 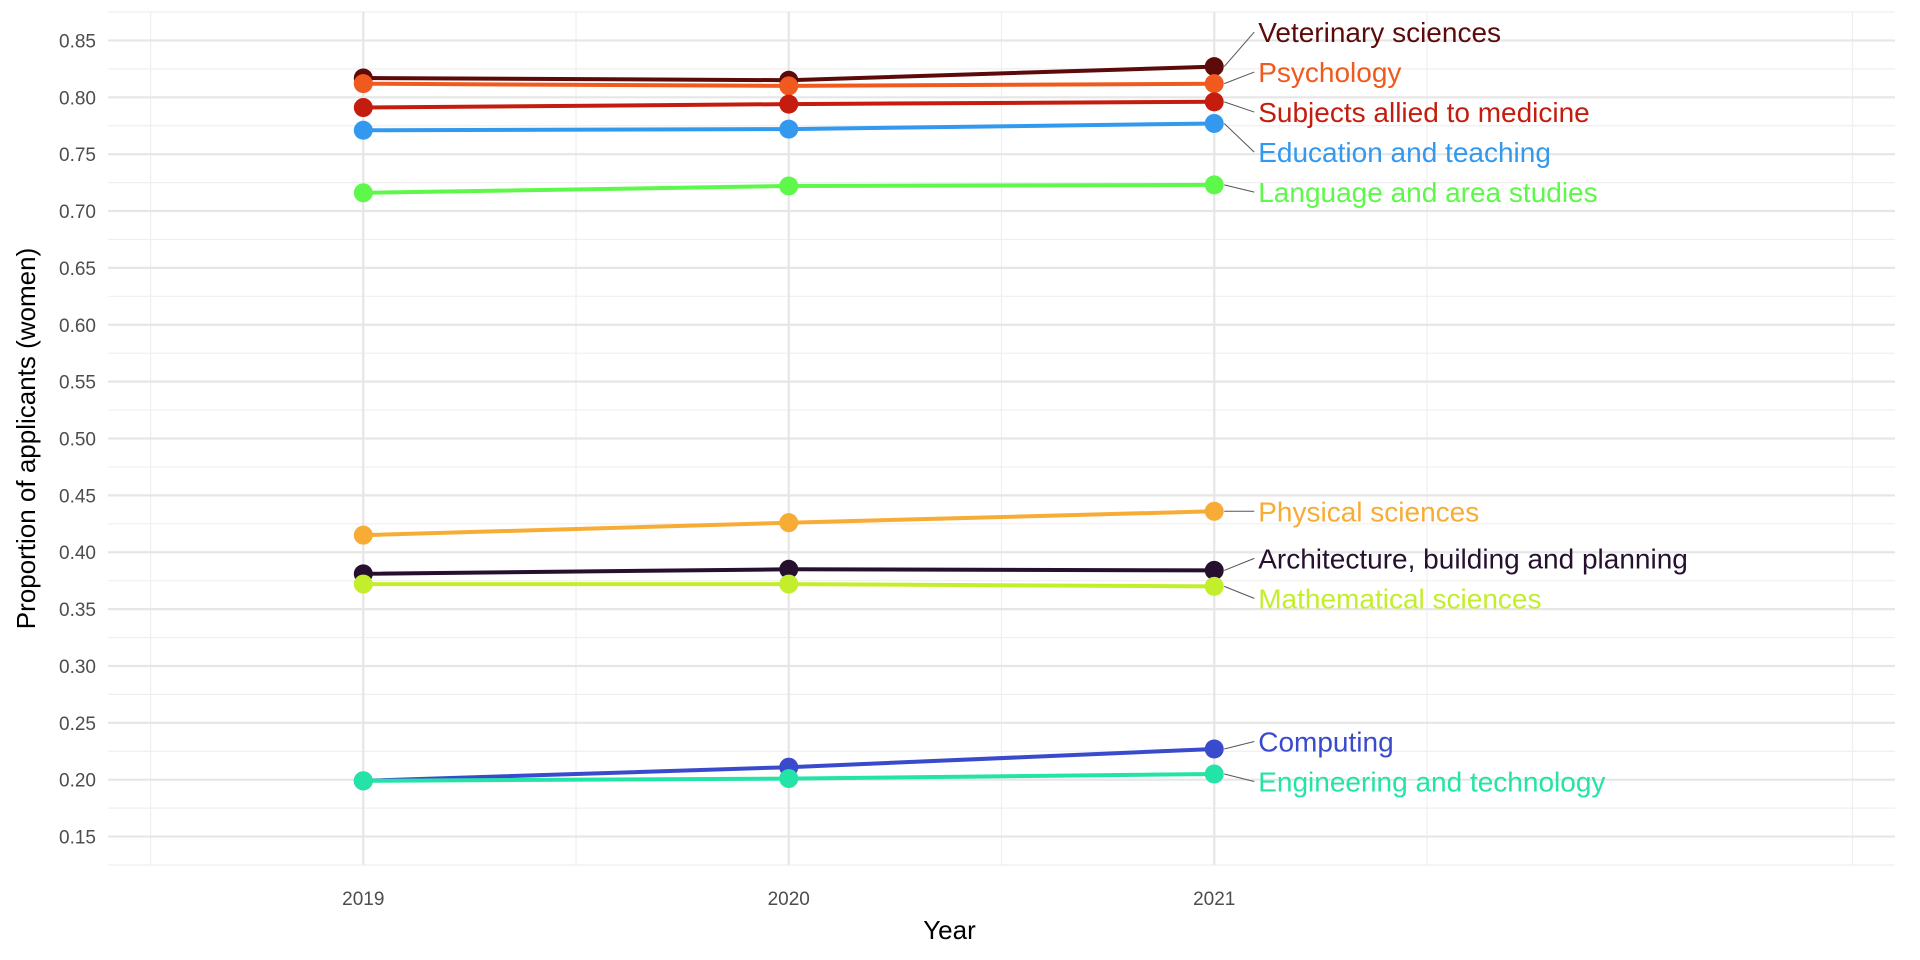 What do you see at coordinates (949, 930) in the screenshot?
I see `x-axis-title: Year` at bounding box center [949, 930].